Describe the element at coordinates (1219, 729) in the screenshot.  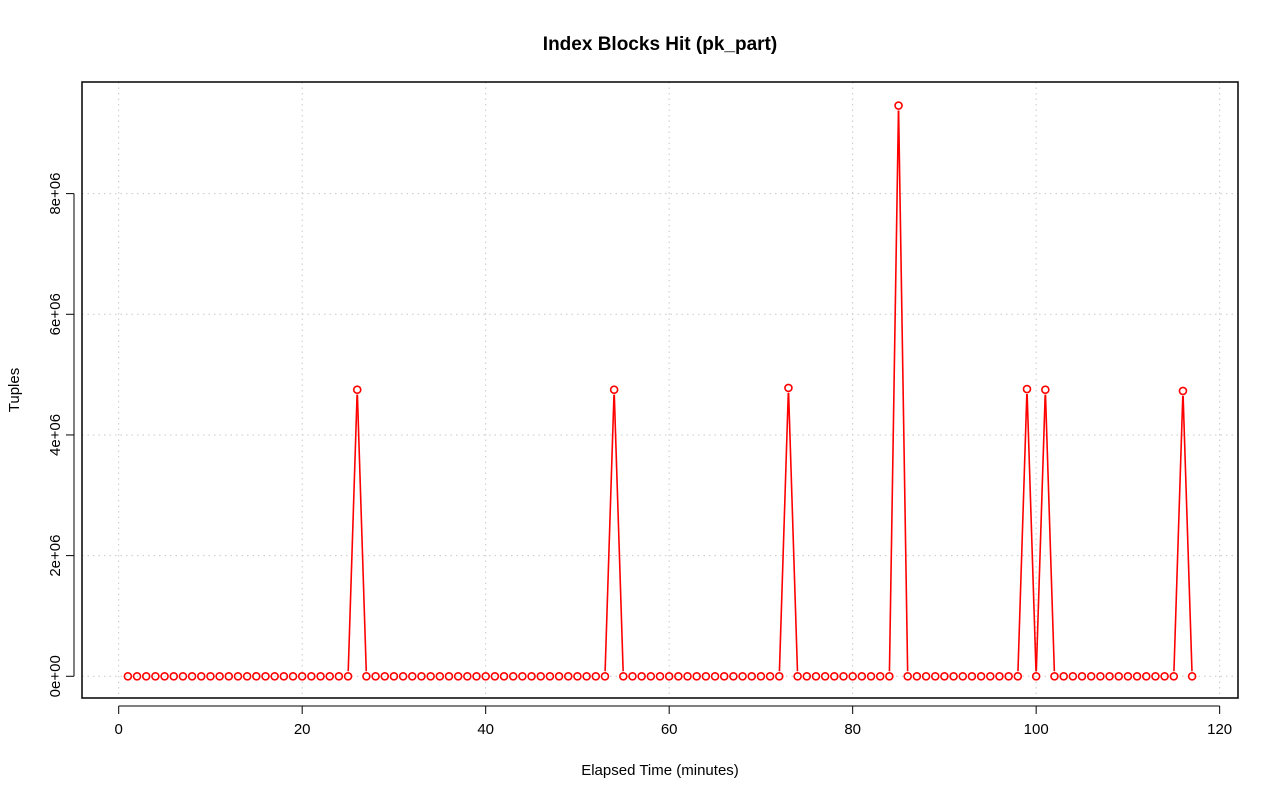
I see `x-tick-label: 120` at that location.